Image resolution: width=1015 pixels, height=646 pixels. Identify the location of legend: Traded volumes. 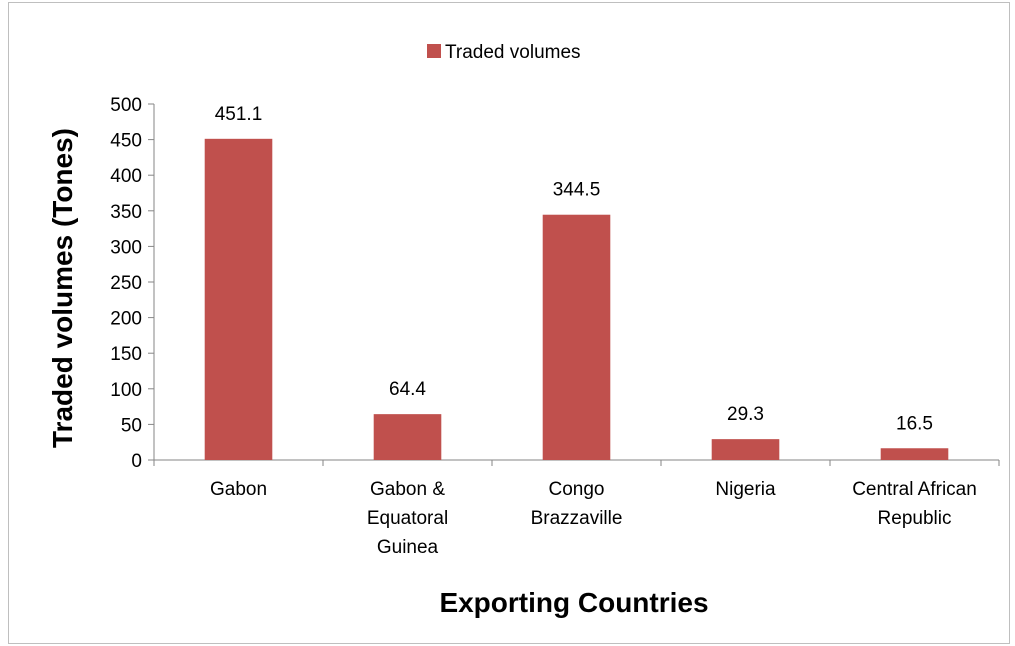
(504, 52).